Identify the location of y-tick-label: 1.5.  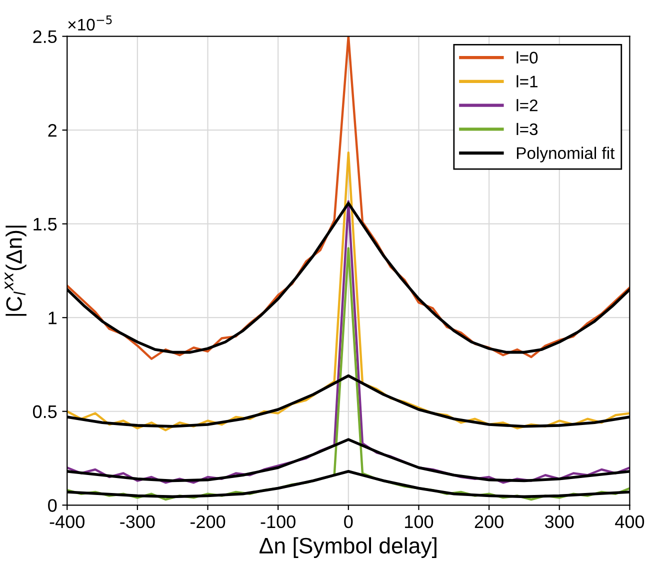
(45, 224).